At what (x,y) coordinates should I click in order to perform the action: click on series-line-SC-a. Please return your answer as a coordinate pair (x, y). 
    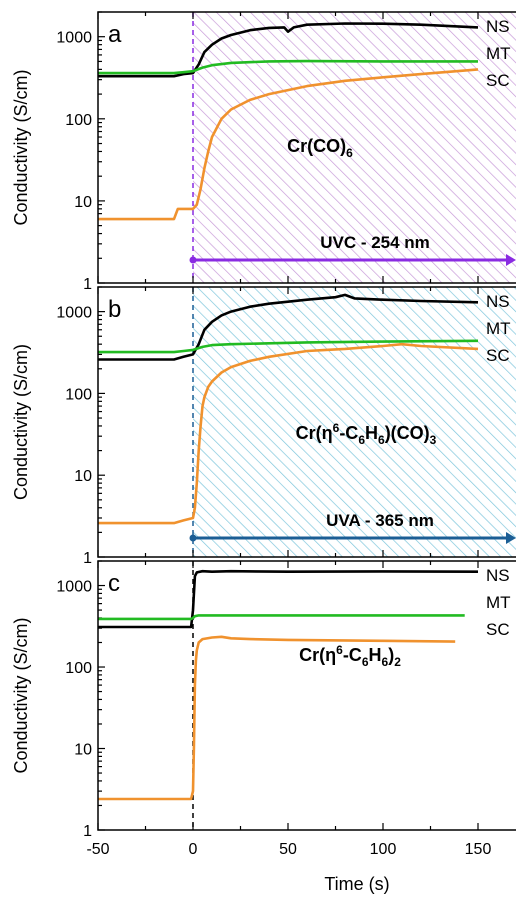
    Looking at the image, I should click on (288, 144).